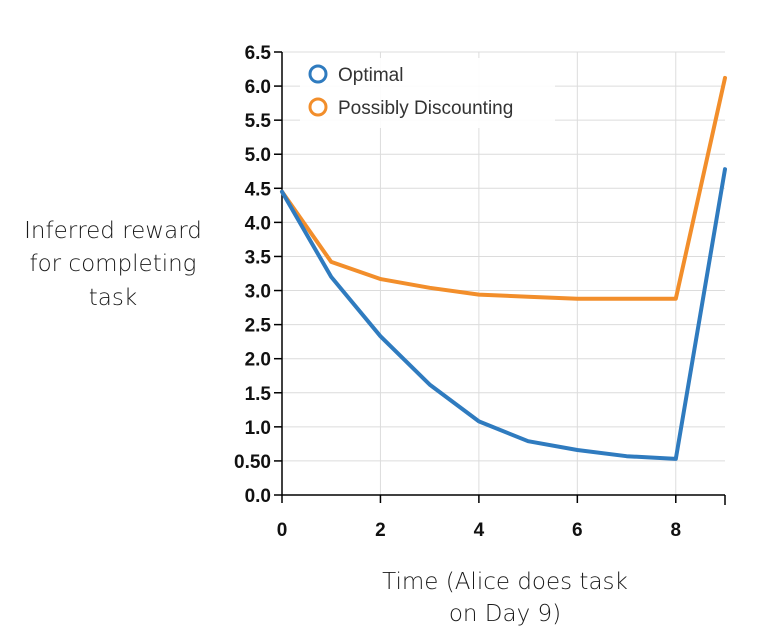 This screenshot has width=768, height=639. Describe the element at coordinates (258, 394) in the screenshot. I see `y-tick-label: 1.5` at that location.